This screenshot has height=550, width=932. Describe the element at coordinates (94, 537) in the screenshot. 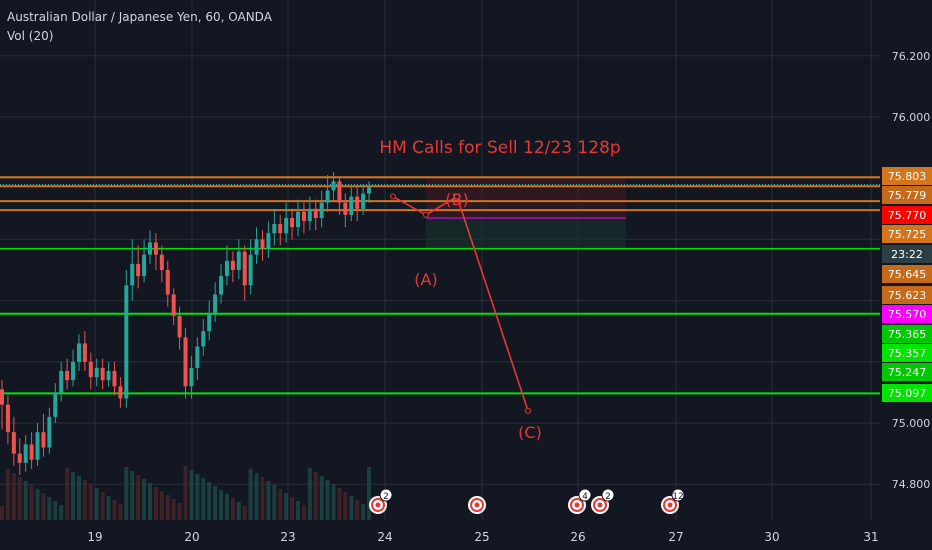

I see `x-tick-label: 19` at that location.